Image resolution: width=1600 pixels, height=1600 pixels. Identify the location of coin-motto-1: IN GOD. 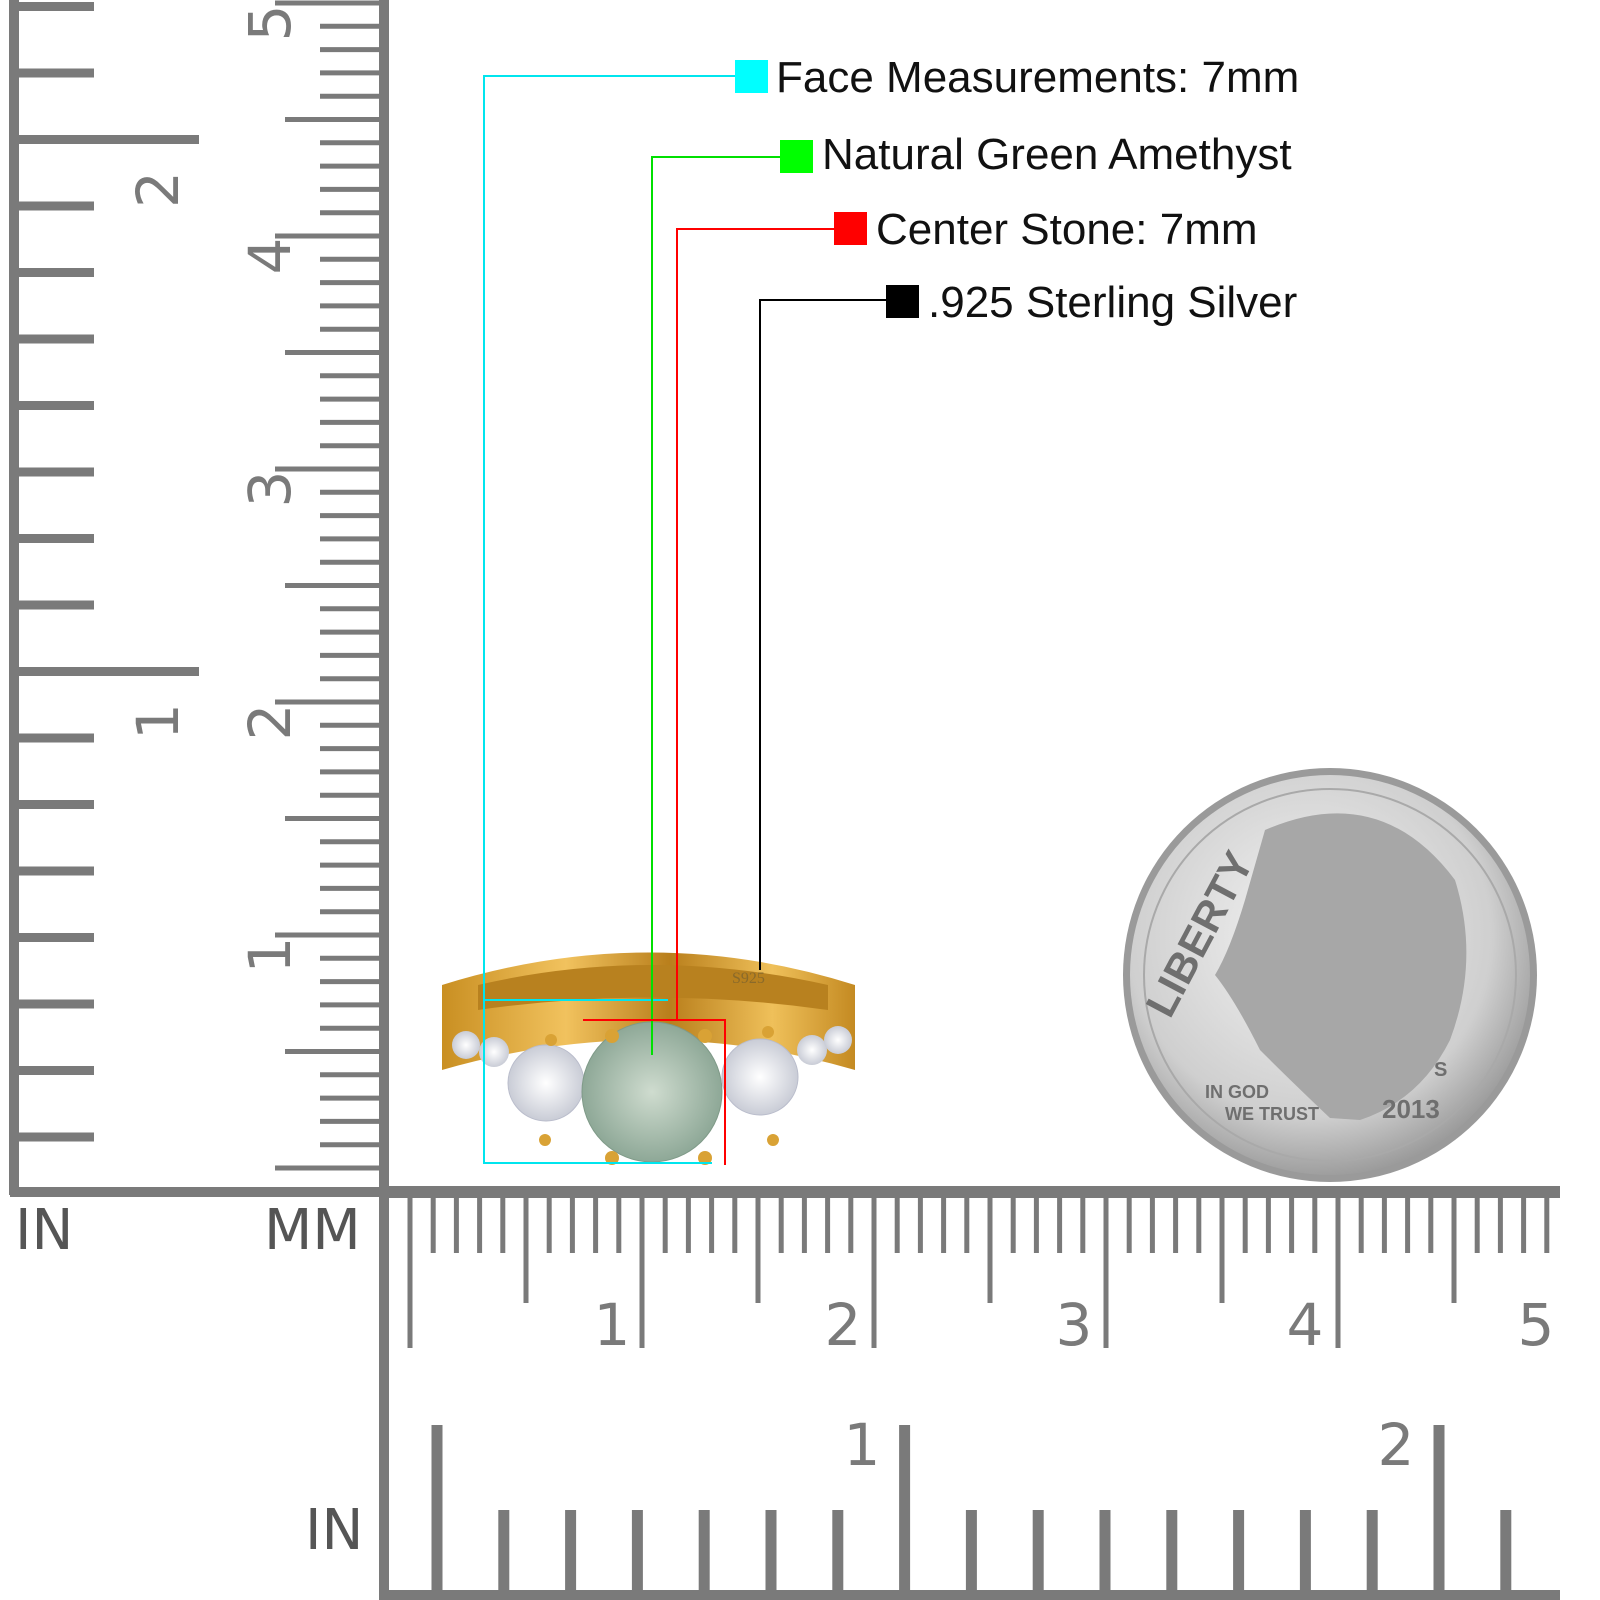
(1237, 1092).